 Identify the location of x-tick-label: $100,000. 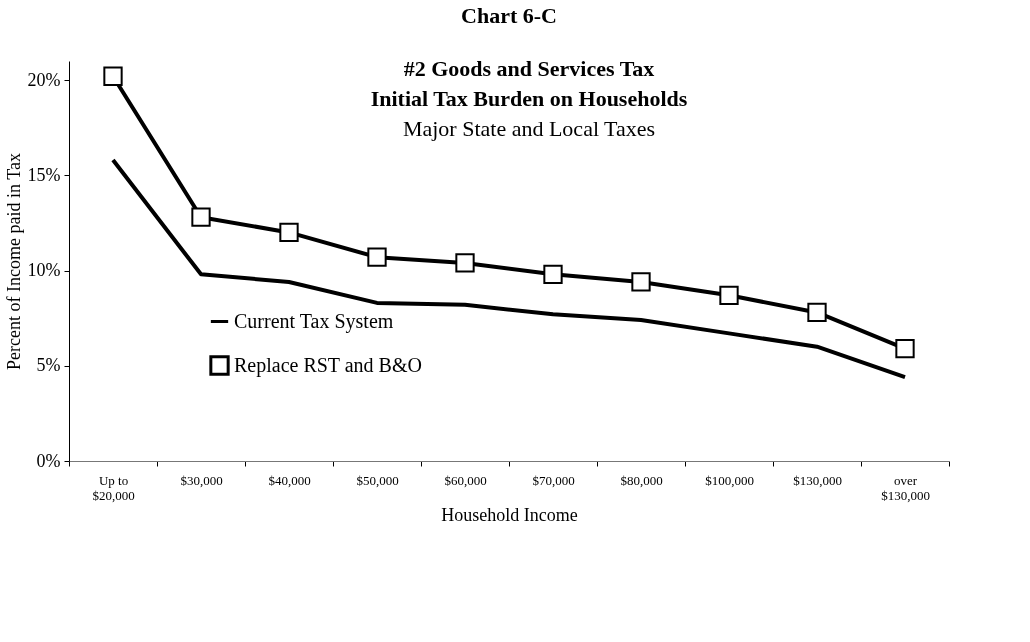
(729, 480).